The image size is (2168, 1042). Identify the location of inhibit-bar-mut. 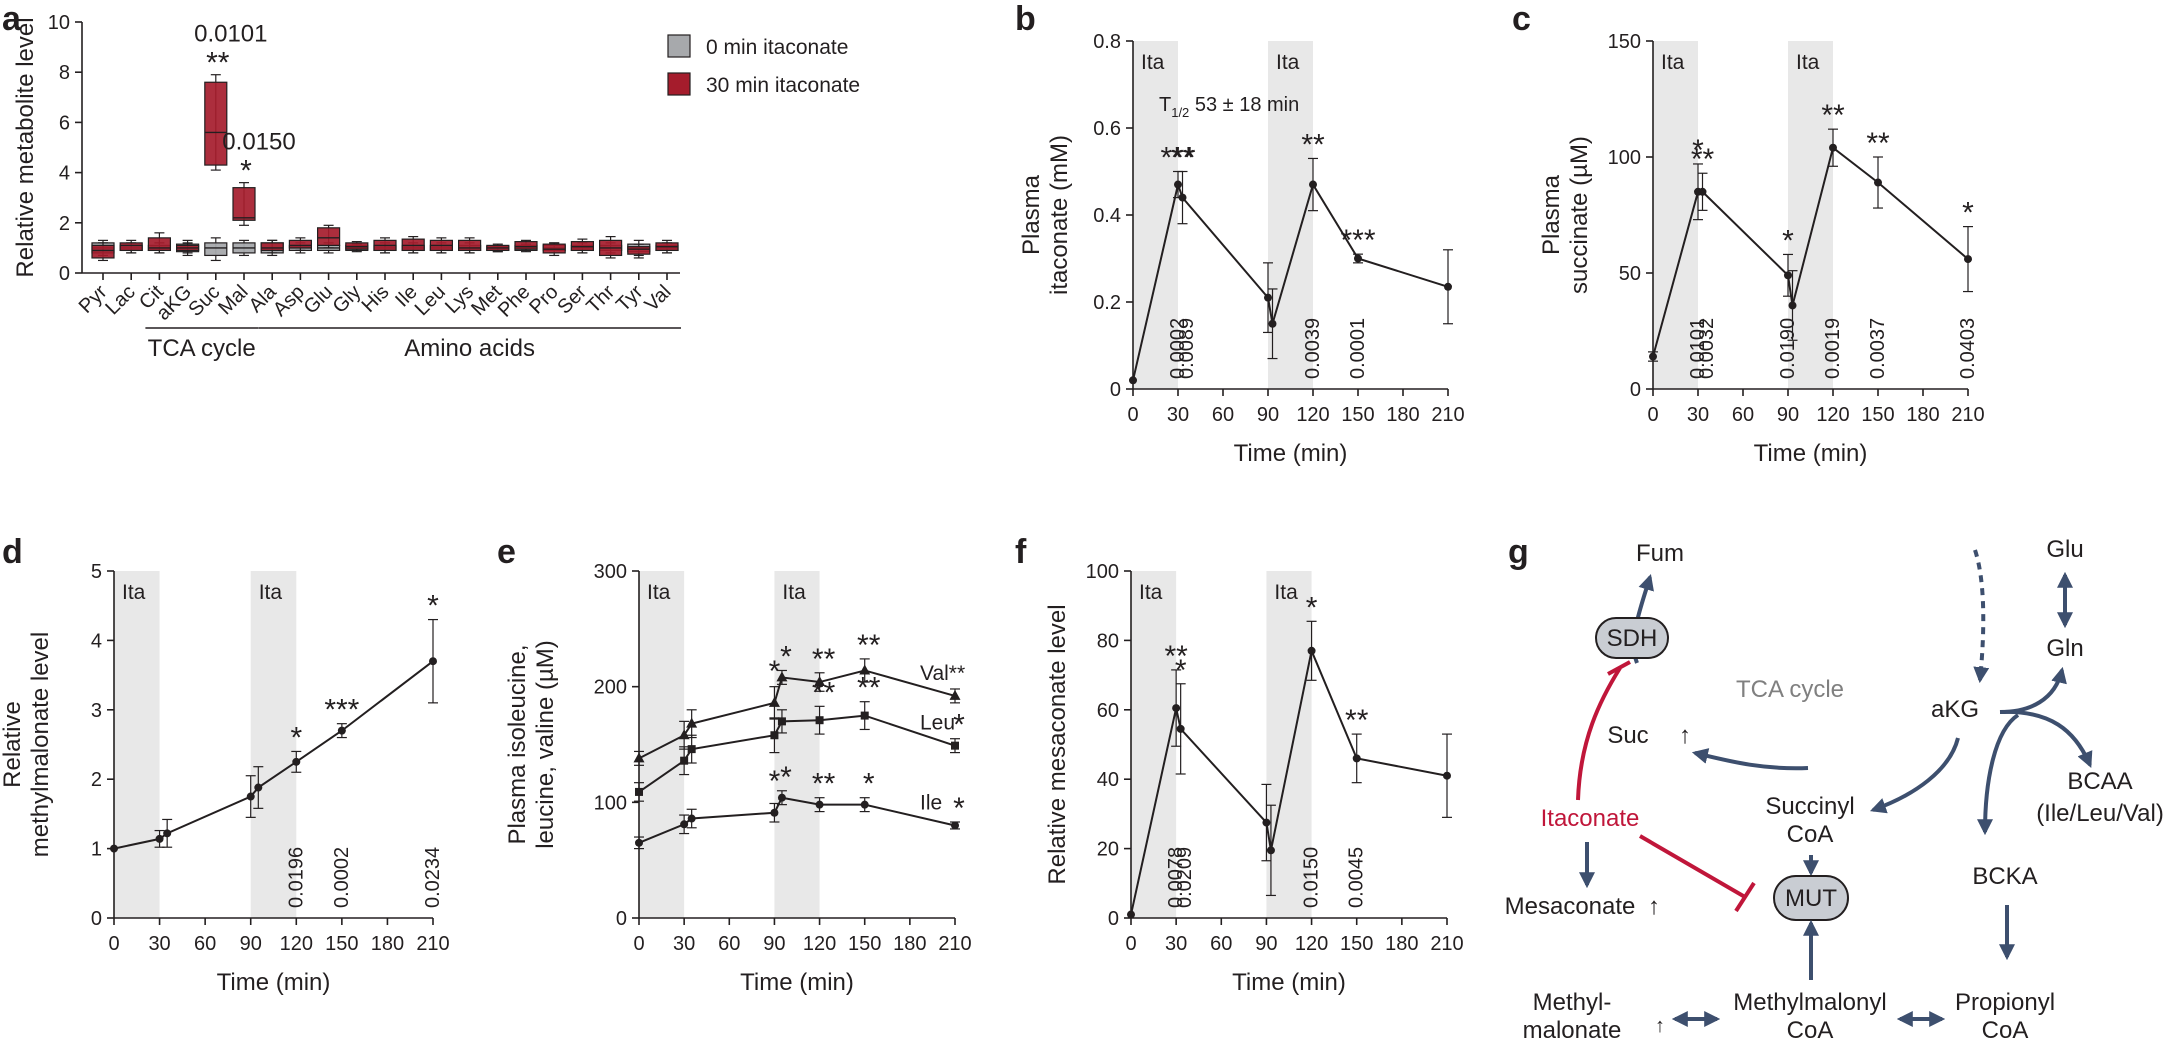
(1745, 897).